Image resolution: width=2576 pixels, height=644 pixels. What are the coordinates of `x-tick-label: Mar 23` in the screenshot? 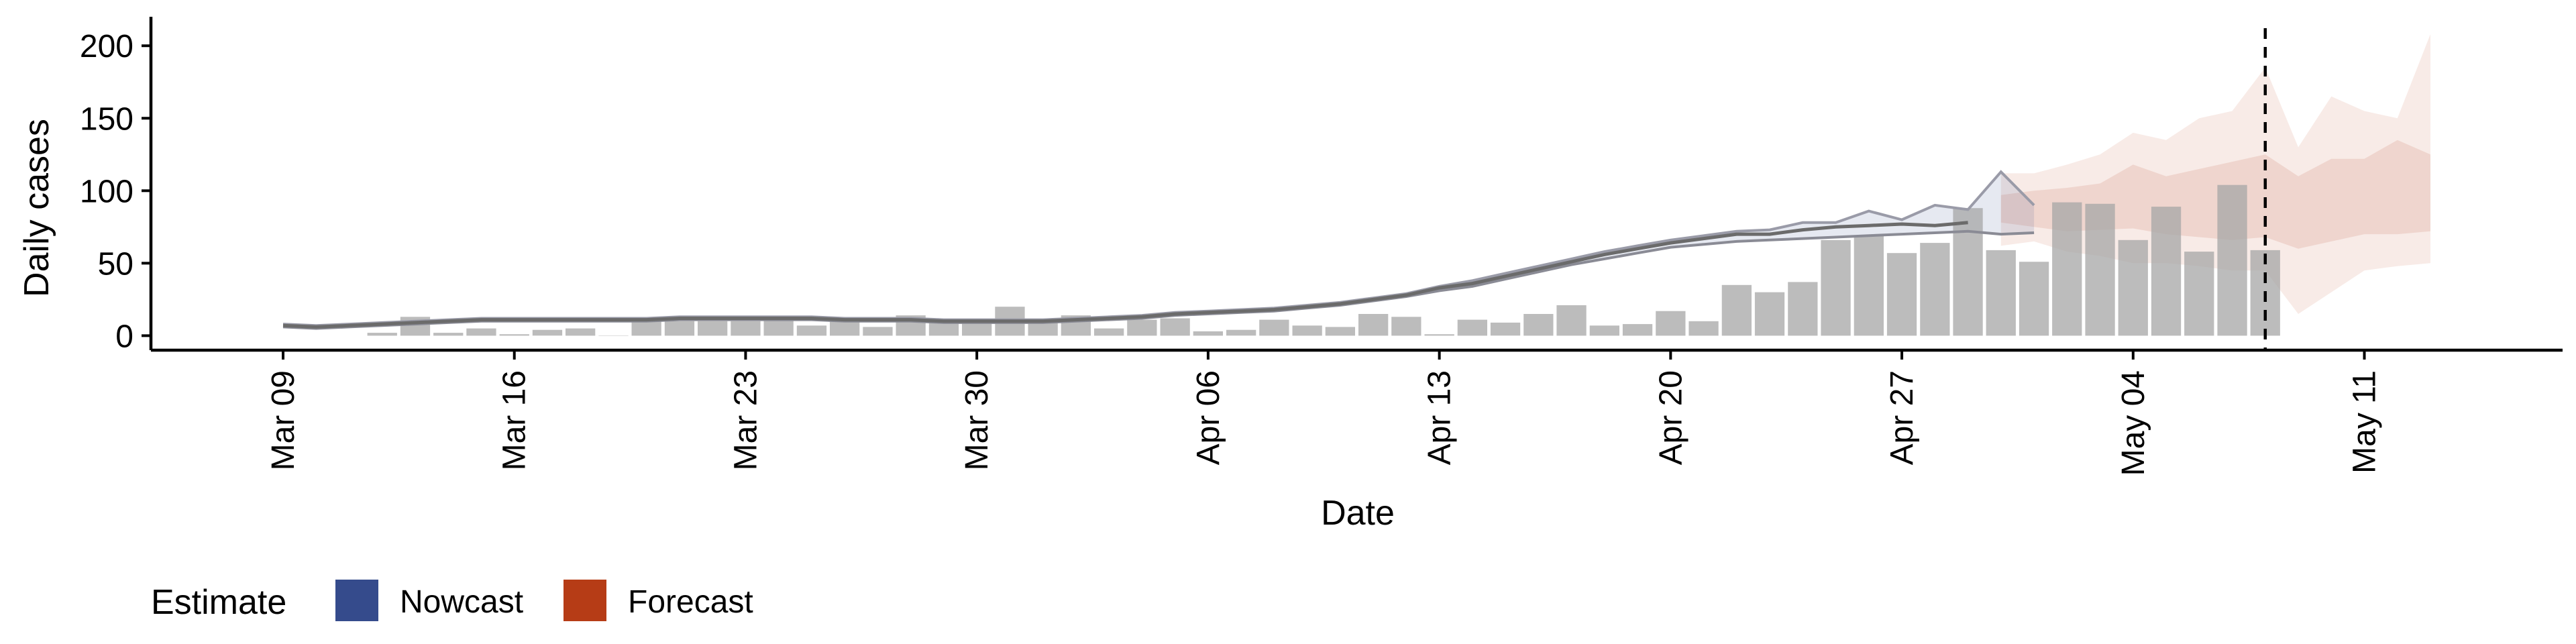 It's located at (745, 420).